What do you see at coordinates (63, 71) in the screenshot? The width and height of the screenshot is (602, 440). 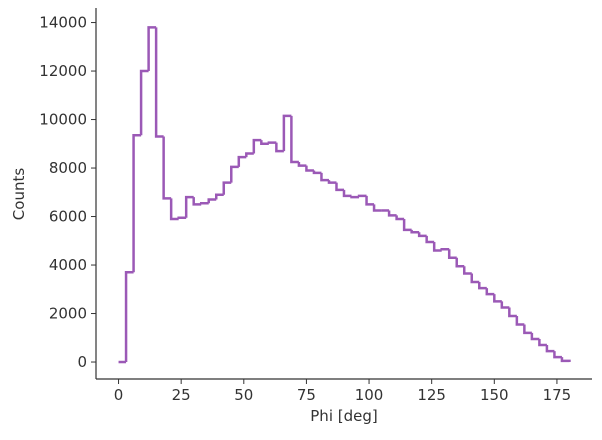 I see `y-tick-label: 12000` at bounding box center [63, 71].